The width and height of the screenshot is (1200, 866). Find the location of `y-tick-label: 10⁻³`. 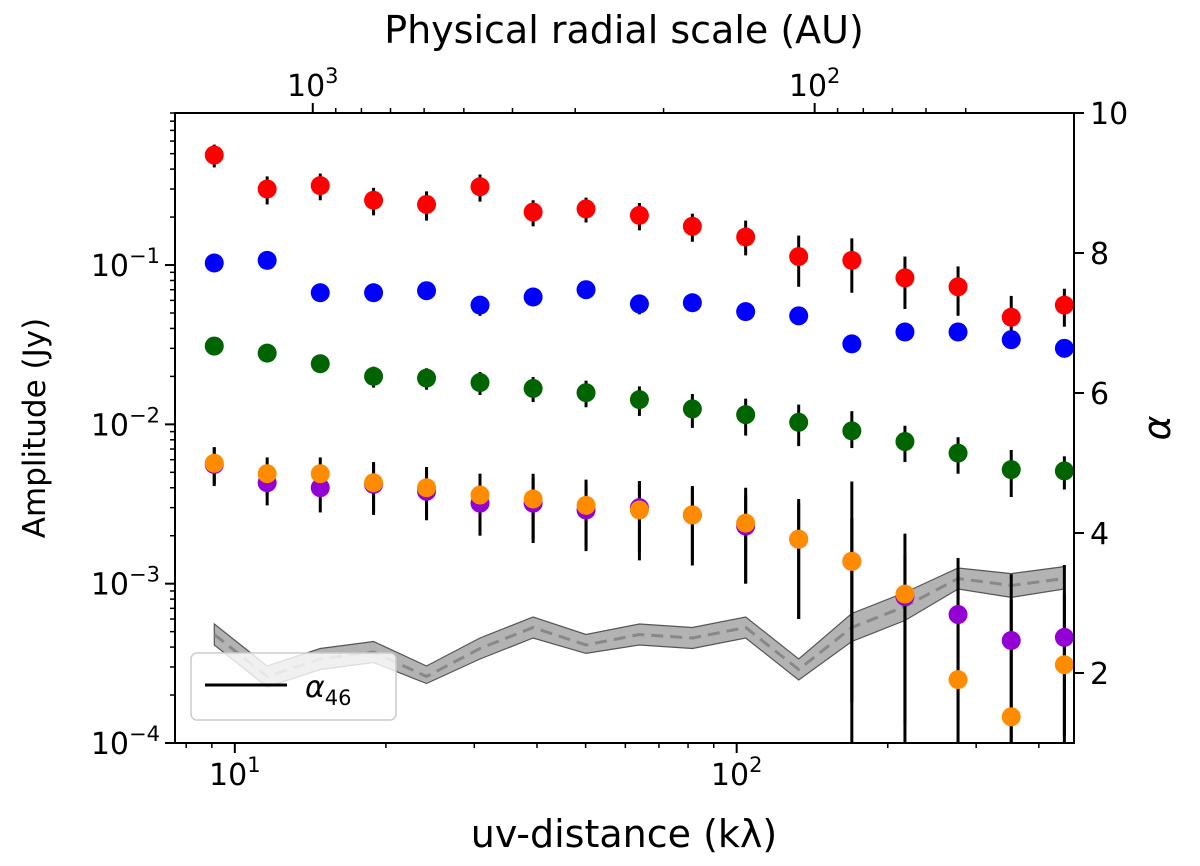

y-tick-label: 10⁻³ is located at coordinates (125, 583).